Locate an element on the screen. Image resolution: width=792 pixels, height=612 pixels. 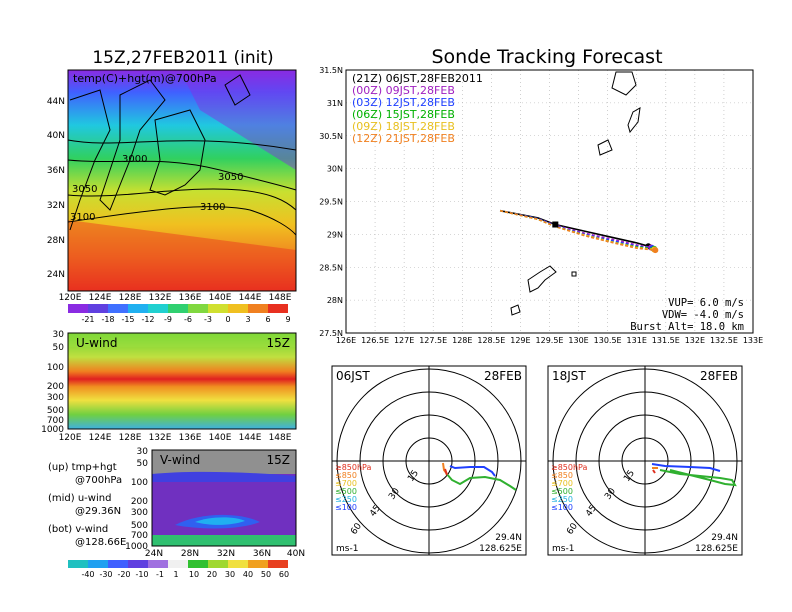
level-label: ≤700 is located at coordinates (346, 483).